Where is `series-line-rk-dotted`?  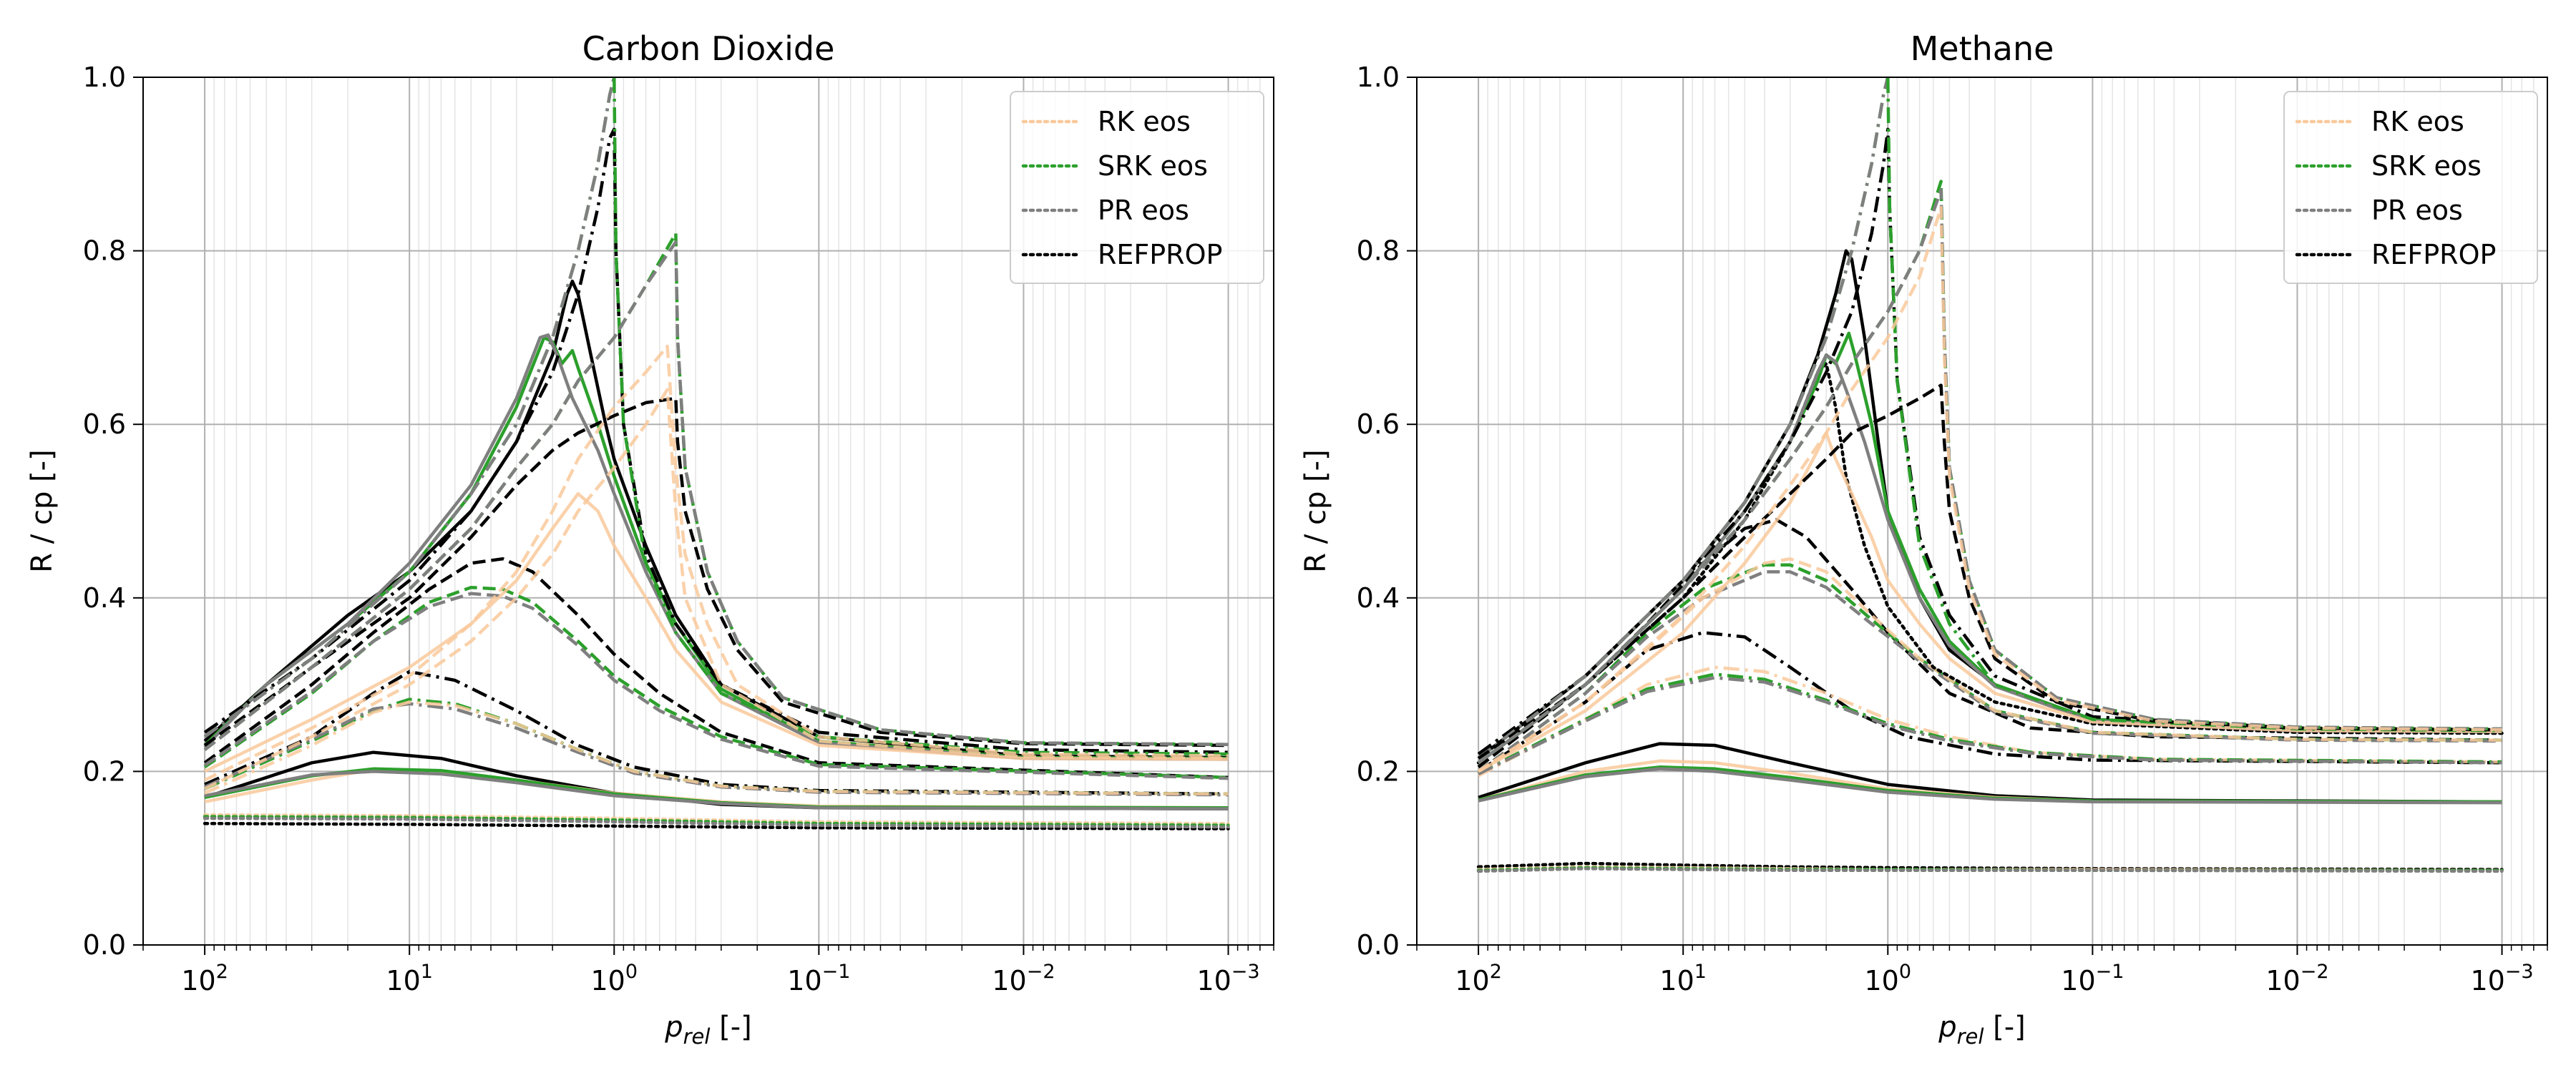 series-line-rk-dotted is located at coordinates (716, 819).